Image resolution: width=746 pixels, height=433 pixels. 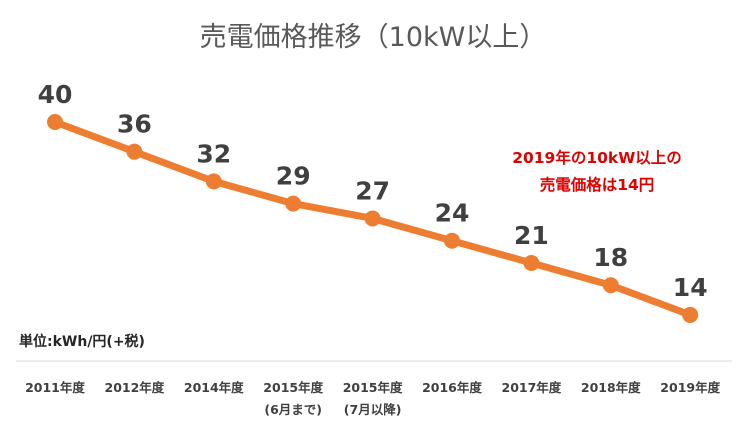 What do you see at coordinates (531, 235) in the screenshot?
I see `data-label: 21` at bounding box center [531, 235].